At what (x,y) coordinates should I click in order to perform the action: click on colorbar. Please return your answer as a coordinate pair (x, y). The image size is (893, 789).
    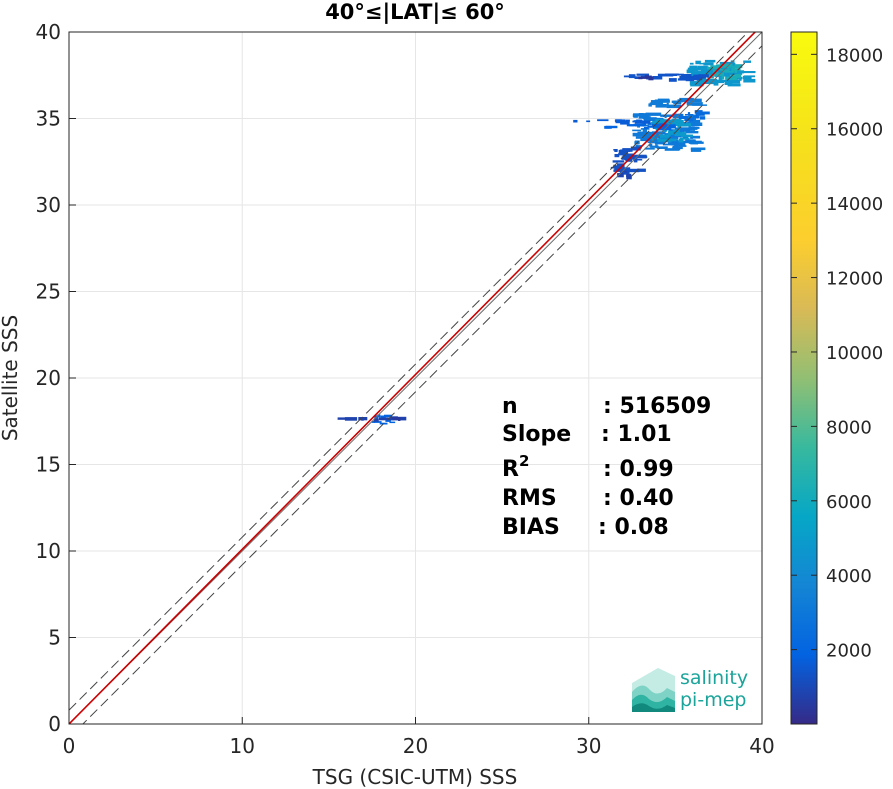
    Looking at the image, I should click on (804, 378).